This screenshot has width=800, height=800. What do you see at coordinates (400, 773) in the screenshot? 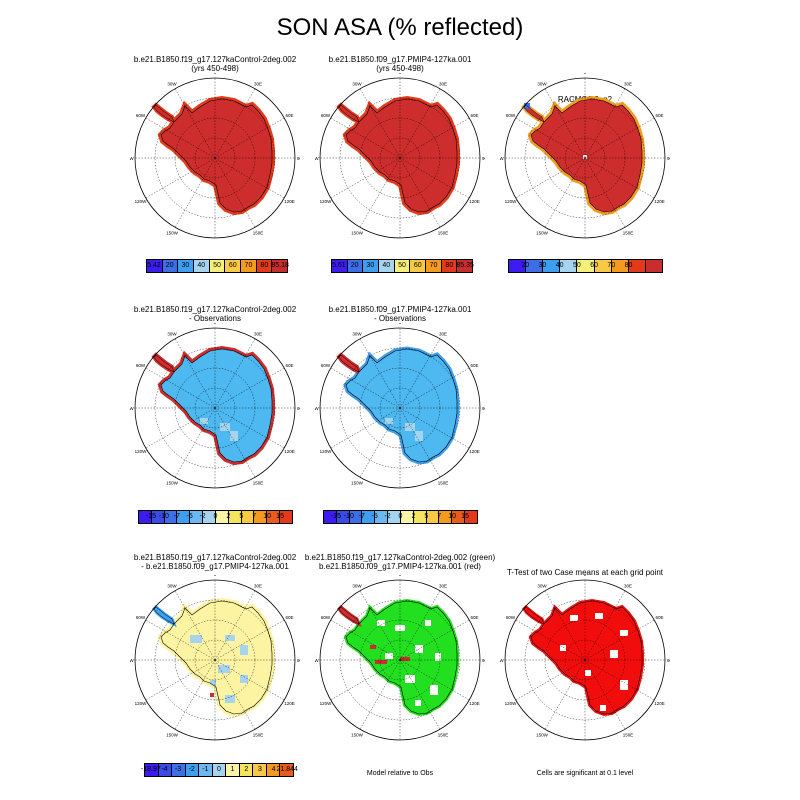
I see `note-rel-obs: Model relative to Obs` at bounding box center [400, 773].